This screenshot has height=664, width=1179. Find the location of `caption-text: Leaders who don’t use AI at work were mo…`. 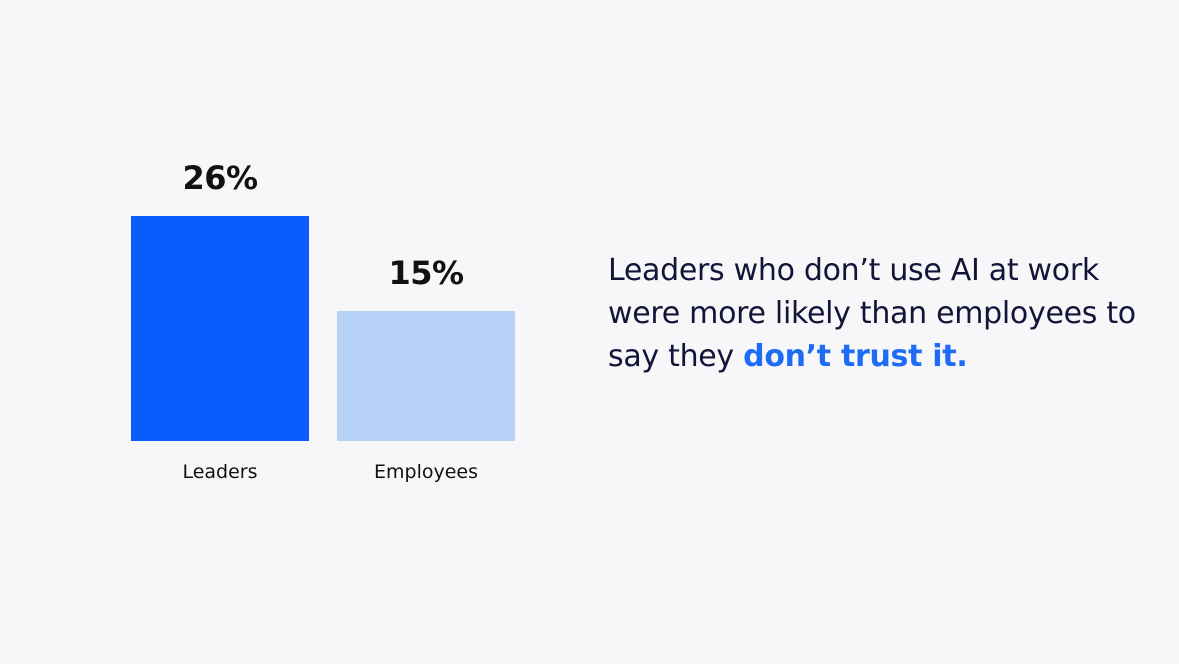

caption-text: Leaders who don’t use AI at work were mo… is located at coordinates (872, 313).